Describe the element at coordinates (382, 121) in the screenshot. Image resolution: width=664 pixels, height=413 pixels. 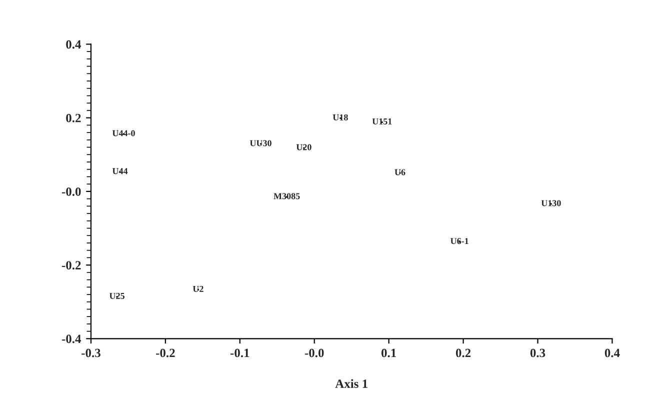
I see `data-label: U151` at that location.